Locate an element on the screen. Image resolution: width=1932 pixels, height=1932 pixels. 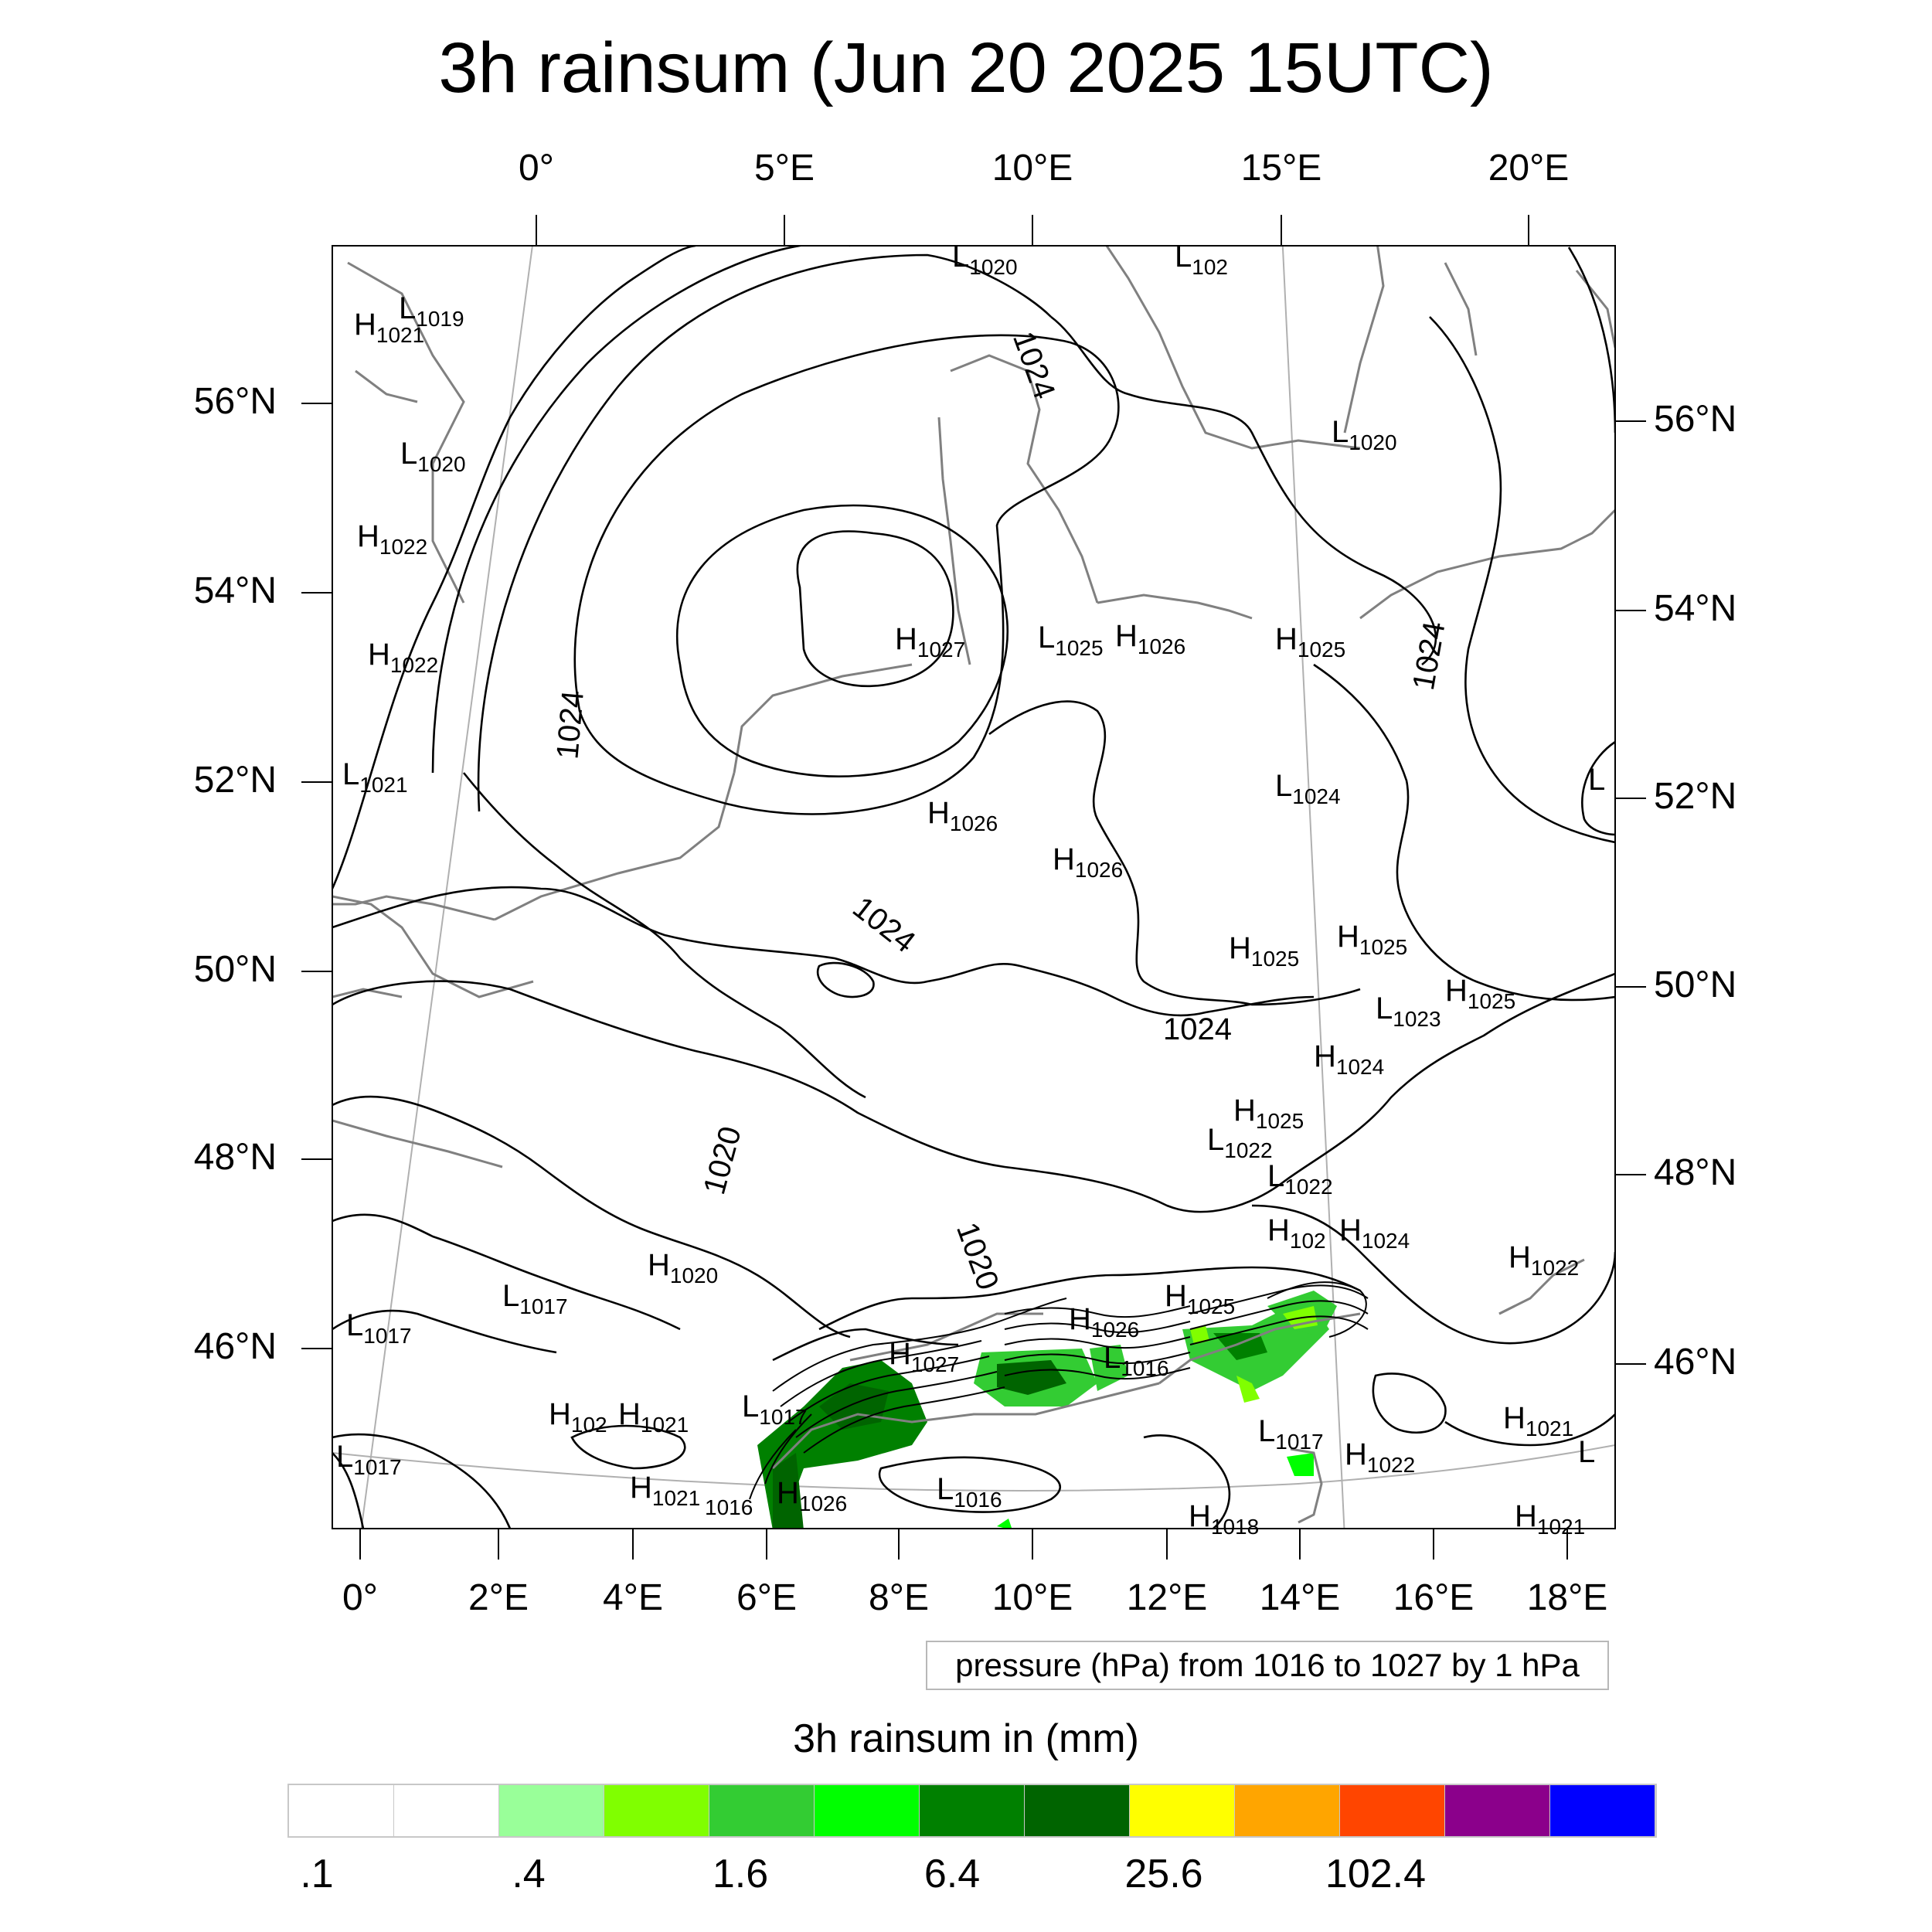
pressure-label: 1016 is located at coordinates (729, 1507).